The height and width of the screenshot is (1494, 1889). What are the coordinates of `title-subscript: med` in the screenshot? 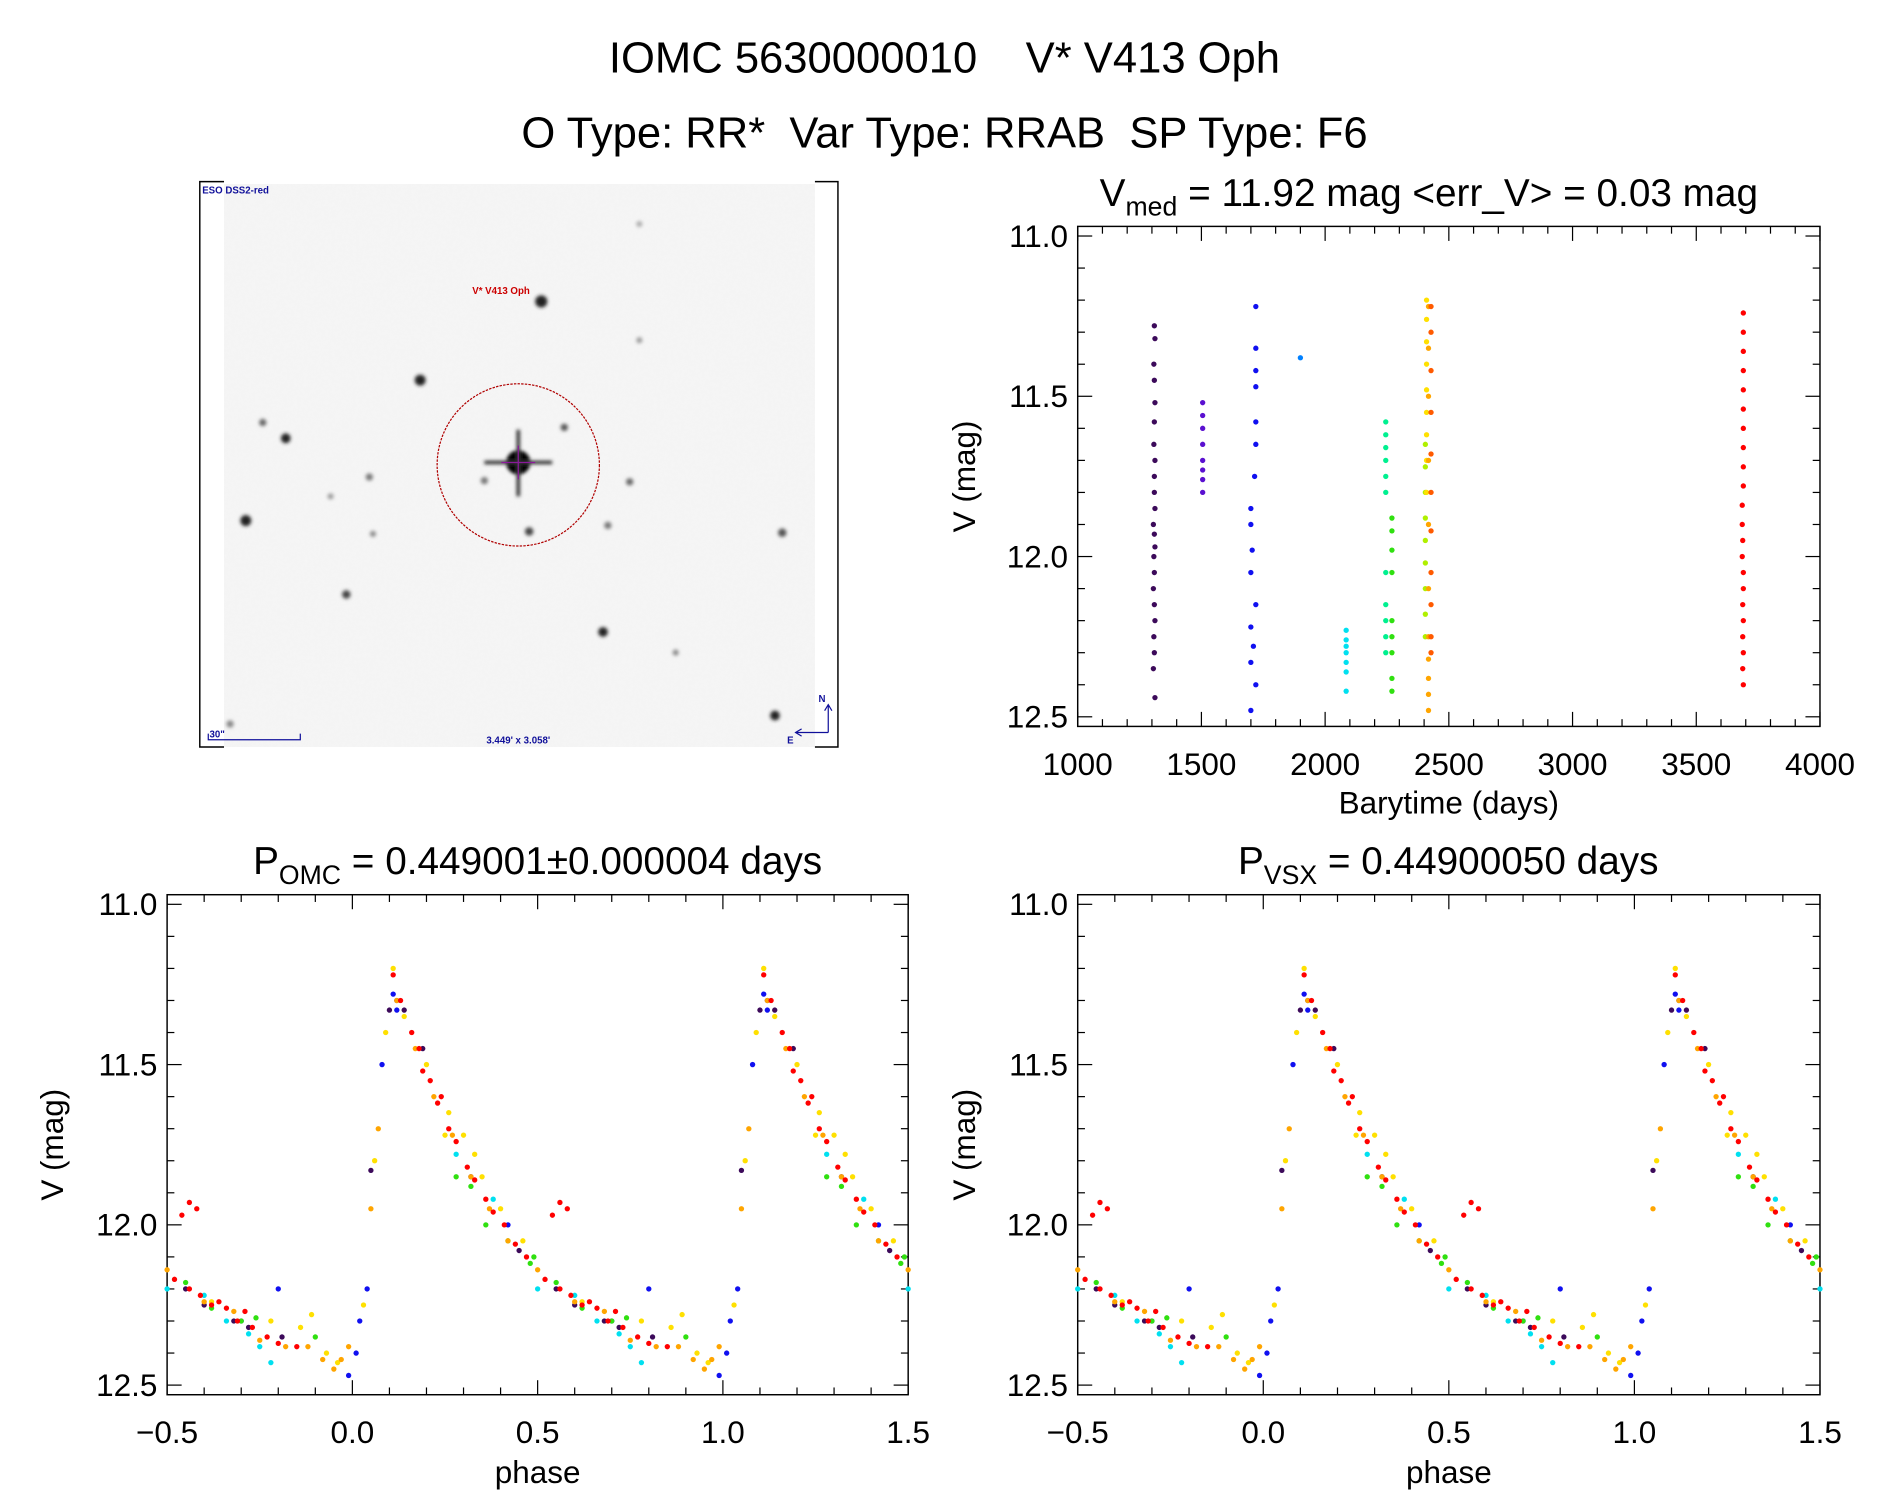 It's located at (1152, 207).